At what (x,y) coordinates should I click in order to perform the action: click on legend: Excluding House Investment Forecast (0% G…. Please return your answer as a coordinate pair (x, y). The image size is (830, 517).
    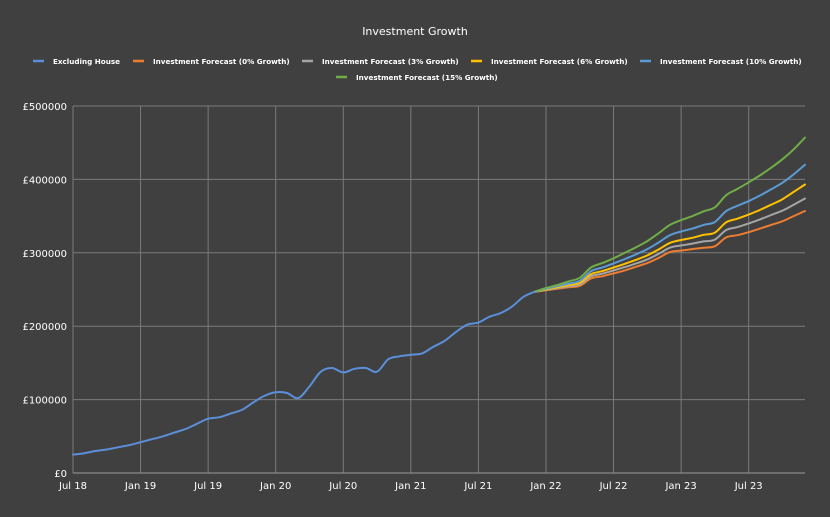
    Looking at the image, I should click on (417, 69).